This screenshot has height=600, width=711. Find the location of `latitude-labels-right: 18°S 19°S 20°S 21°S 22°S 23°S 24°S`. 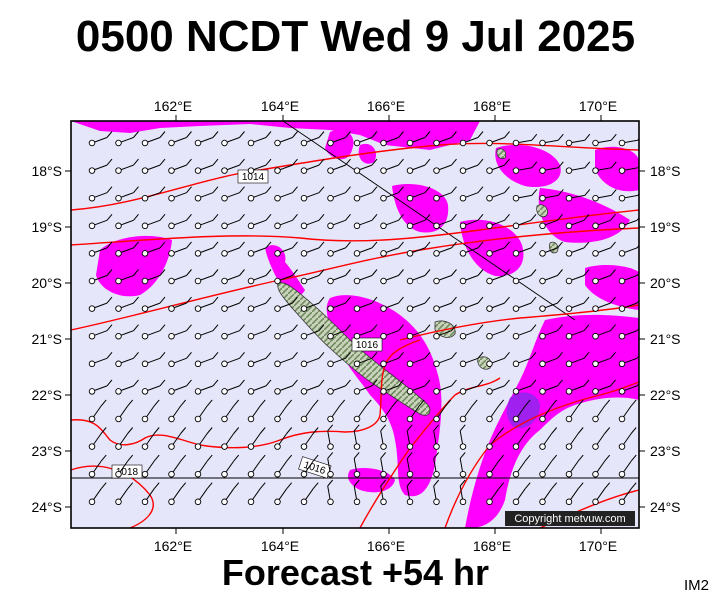

latitude-labels-right: 18°S 19°S 20°S 21°S 22°S 23°S 24°S is located at coordinates (665, 339).